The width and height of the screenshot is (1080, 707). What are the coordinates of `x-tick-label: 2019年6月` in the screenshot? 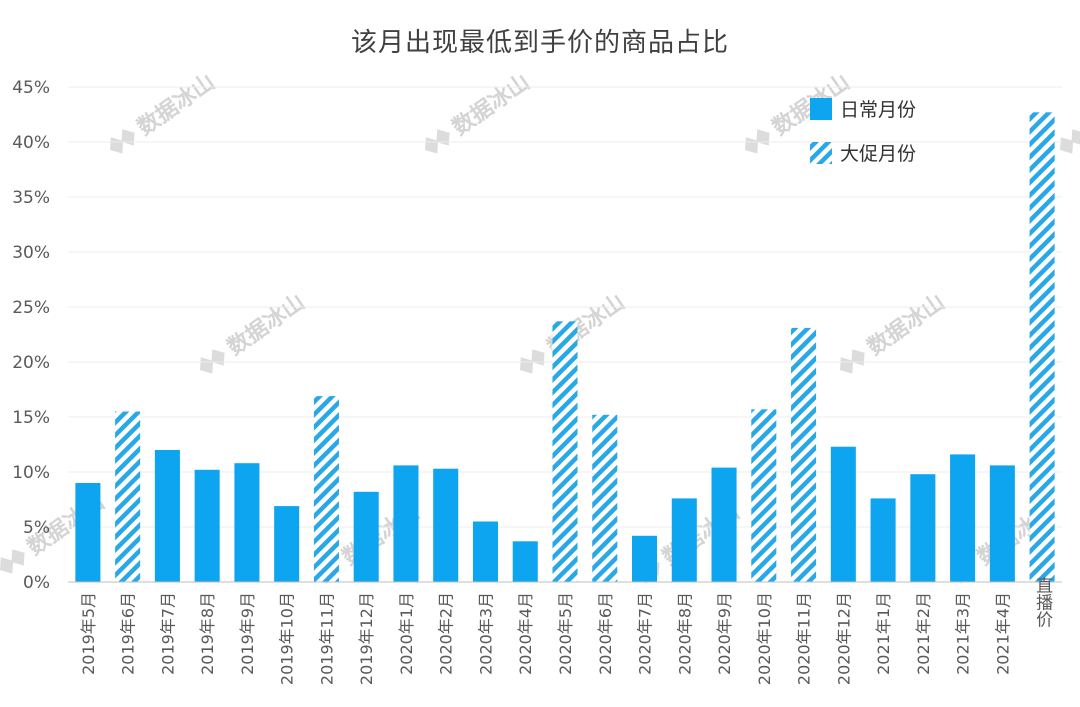 It's located at (128, 633).